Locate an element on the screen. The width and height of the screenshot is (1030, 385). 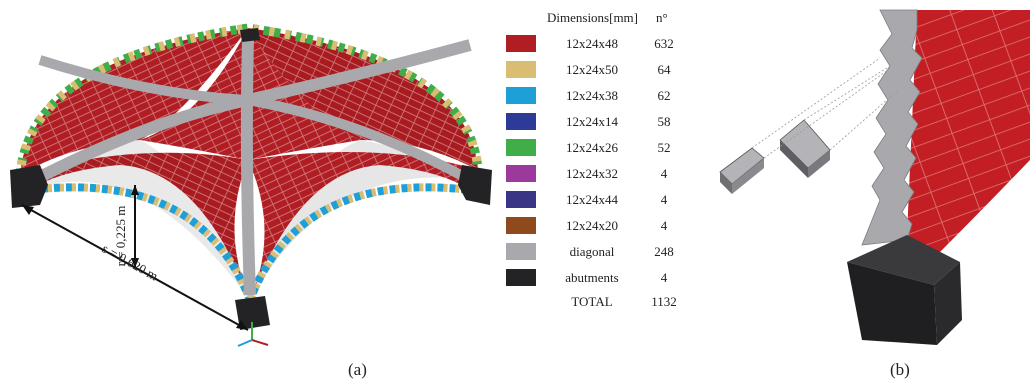
detail-diagonal-rib is located at coordinates (892, 127).